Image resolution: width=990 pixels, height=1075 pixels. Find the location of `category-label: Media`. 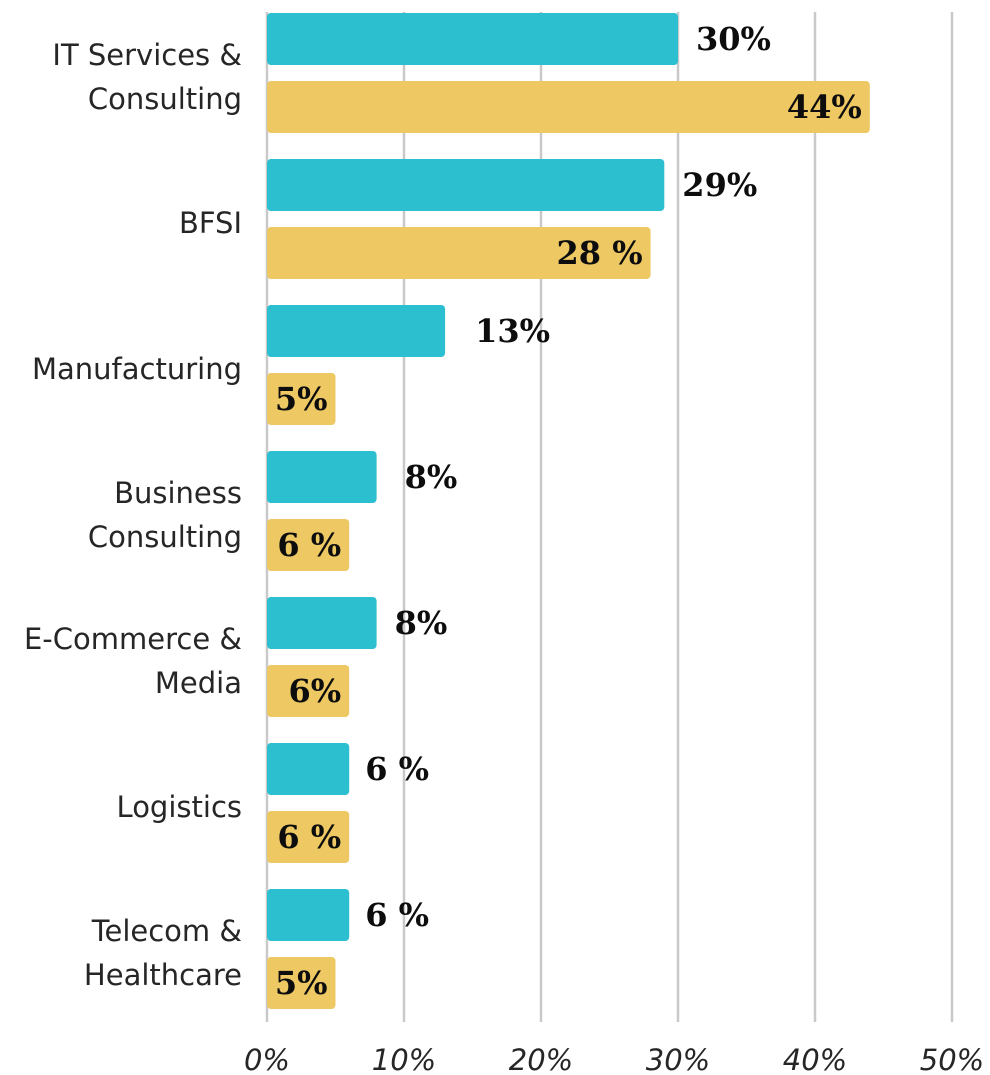

category-label: Media is located at coordinates (198, 683).